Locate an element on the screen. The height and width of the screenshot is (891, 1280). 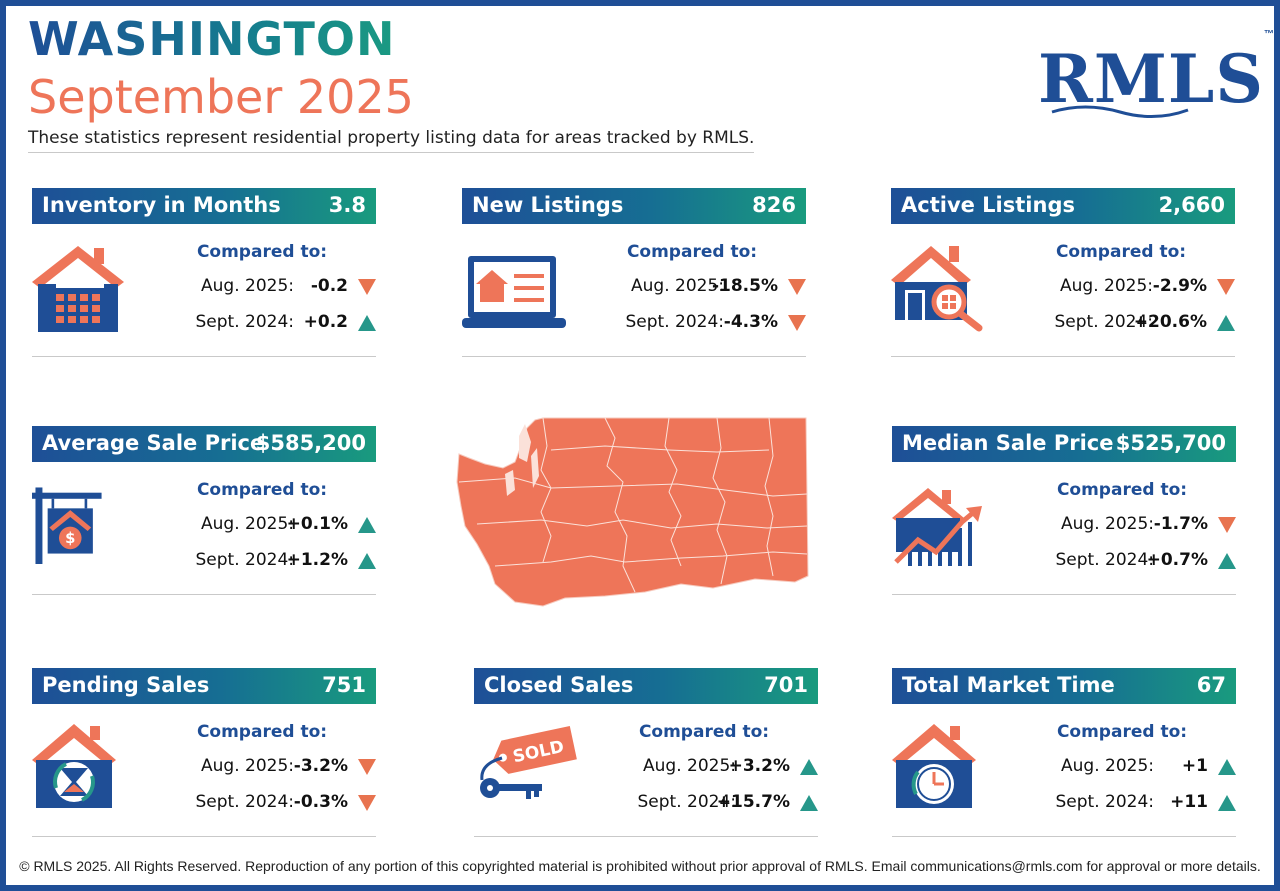
comparison-row-year: Sept. 2024: +20.6% is located at coordinates (1107, 322).